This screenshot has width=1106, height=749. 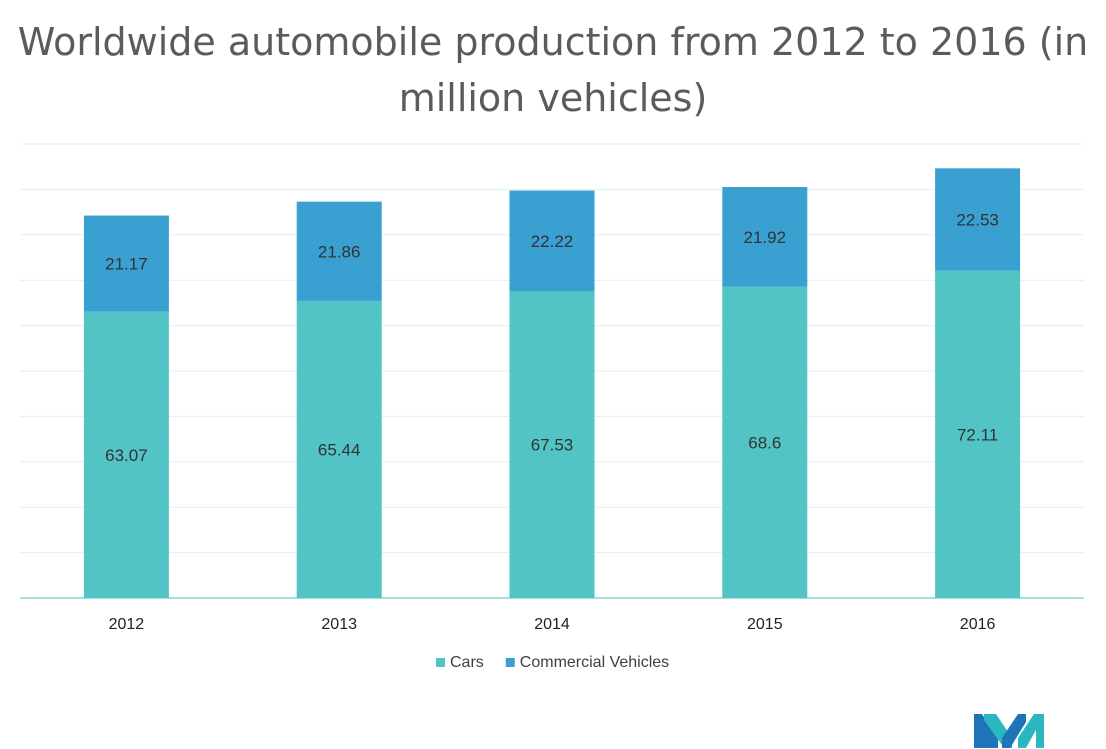 I want to click on legend-label: Commercial Vehicles, so click(x=594, y=662).